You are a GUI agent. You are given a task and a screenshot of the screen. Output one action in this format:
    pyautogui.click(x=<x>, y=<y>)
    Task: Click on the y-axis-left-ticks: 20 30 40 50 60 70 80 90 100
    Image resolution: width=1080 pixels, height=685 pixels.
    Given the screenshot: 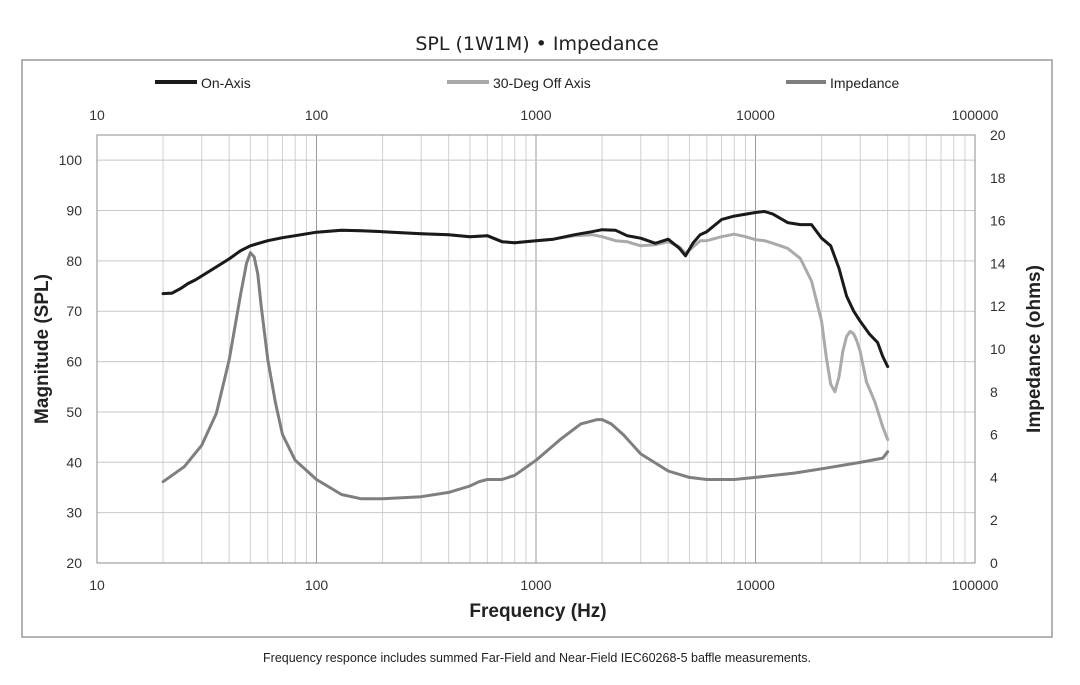 What is the action you would take?
    pyautogui.click(x=71, y=361)
    